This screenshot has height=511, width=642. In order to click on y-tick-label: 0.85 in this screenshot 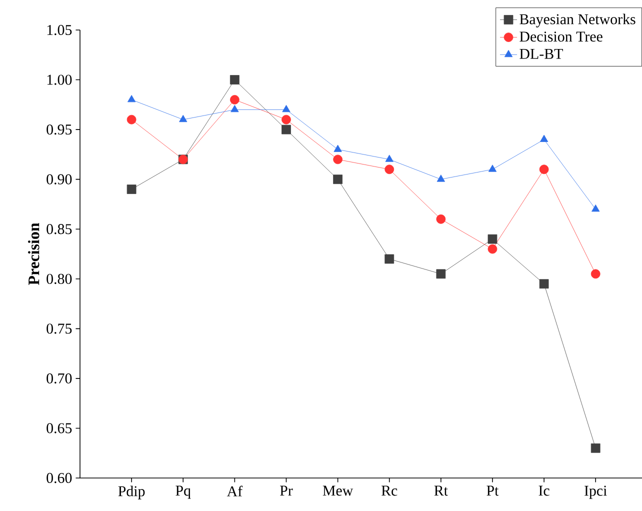, I will do `click(59, 229)`.